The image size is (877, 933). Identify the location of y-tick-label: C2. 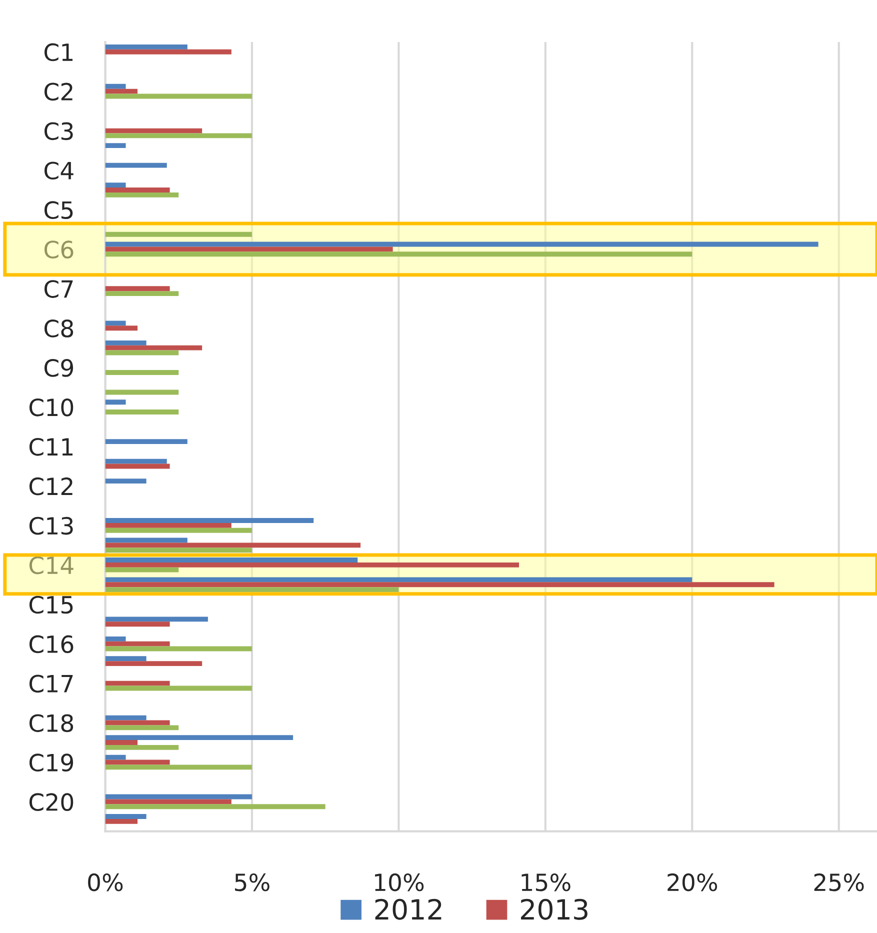
(58, 91).